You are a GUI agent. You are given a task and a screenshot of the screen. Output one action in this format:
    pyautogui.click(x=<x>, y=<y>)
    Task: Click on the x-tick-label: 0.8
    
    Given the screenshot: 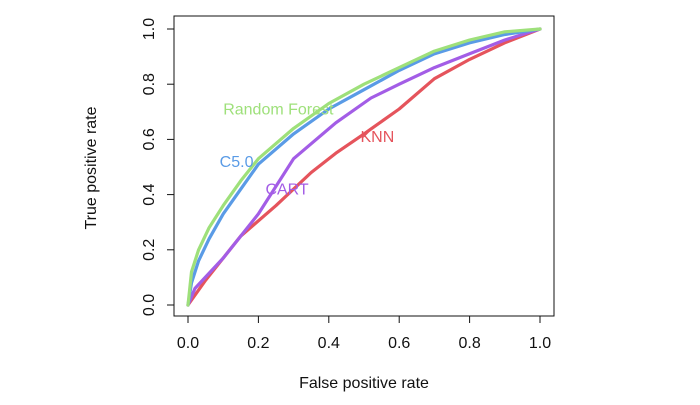 What is the action you would take?
    pyautogui.click(x=469, y=343)
    